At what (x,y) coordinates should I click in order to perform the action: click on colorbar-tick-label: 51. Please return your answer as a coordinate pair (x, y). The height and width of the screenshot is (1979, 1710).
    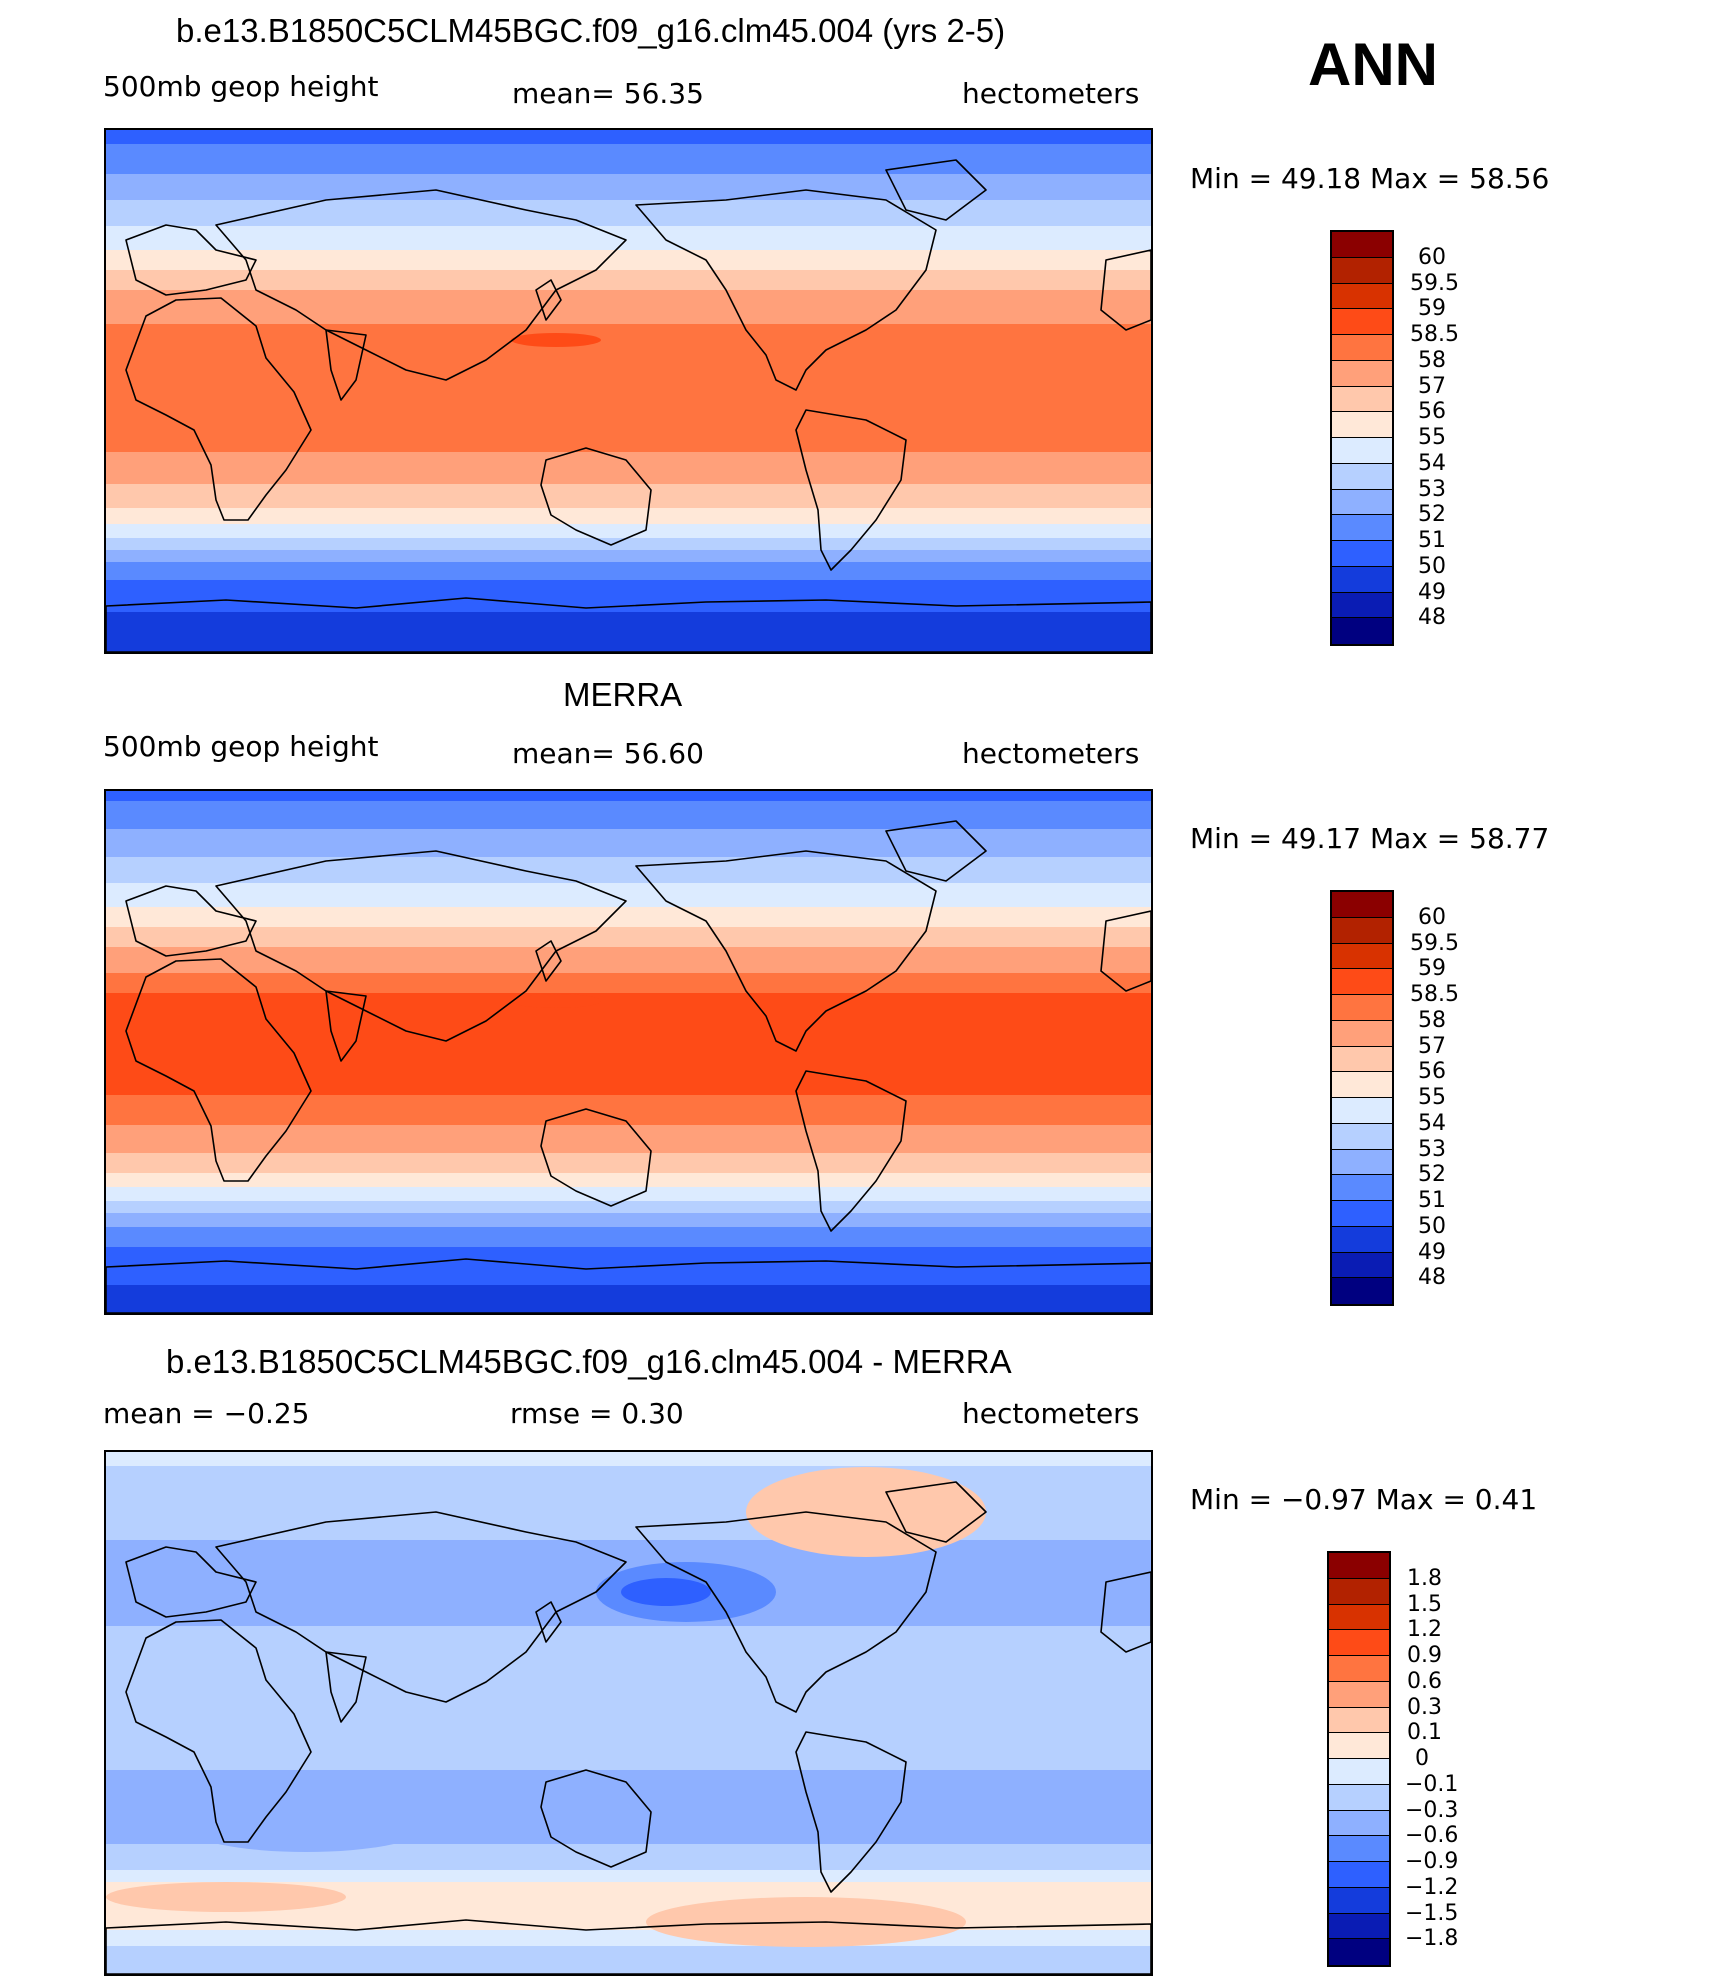
    Looking at the image, I should click on (1432, 540).